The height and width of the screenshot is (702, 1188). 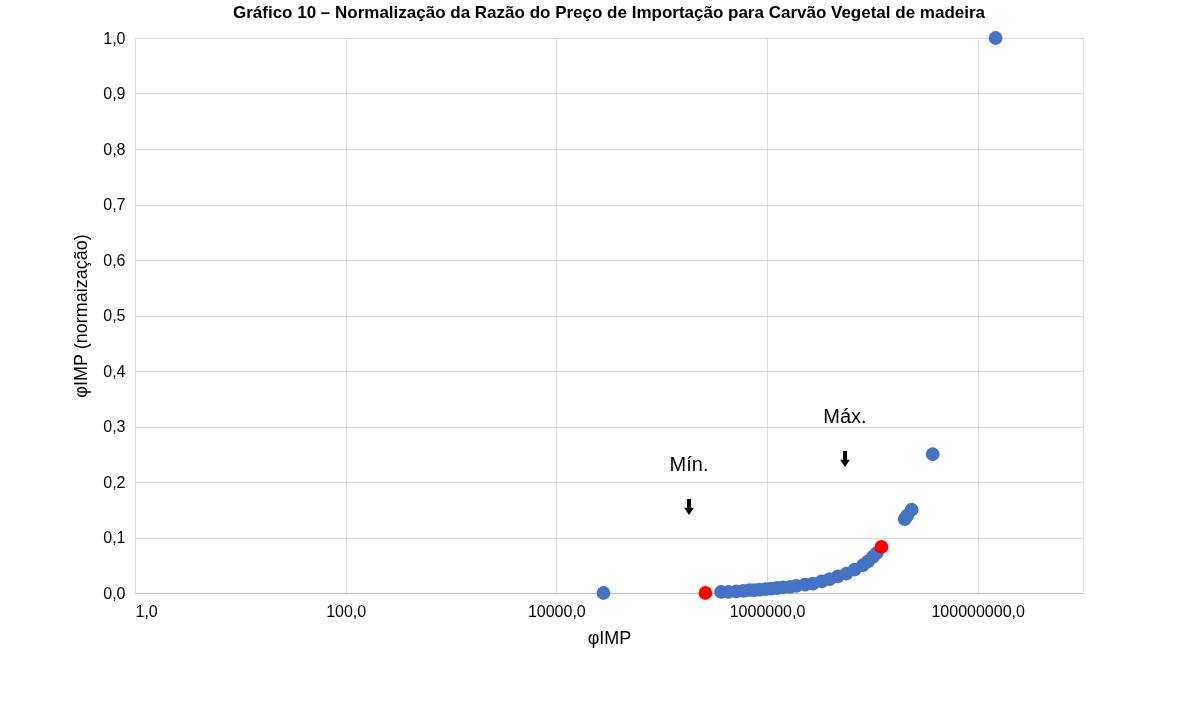 I want to click on y-tick-label: 1,0, so click(x=114, y=38).